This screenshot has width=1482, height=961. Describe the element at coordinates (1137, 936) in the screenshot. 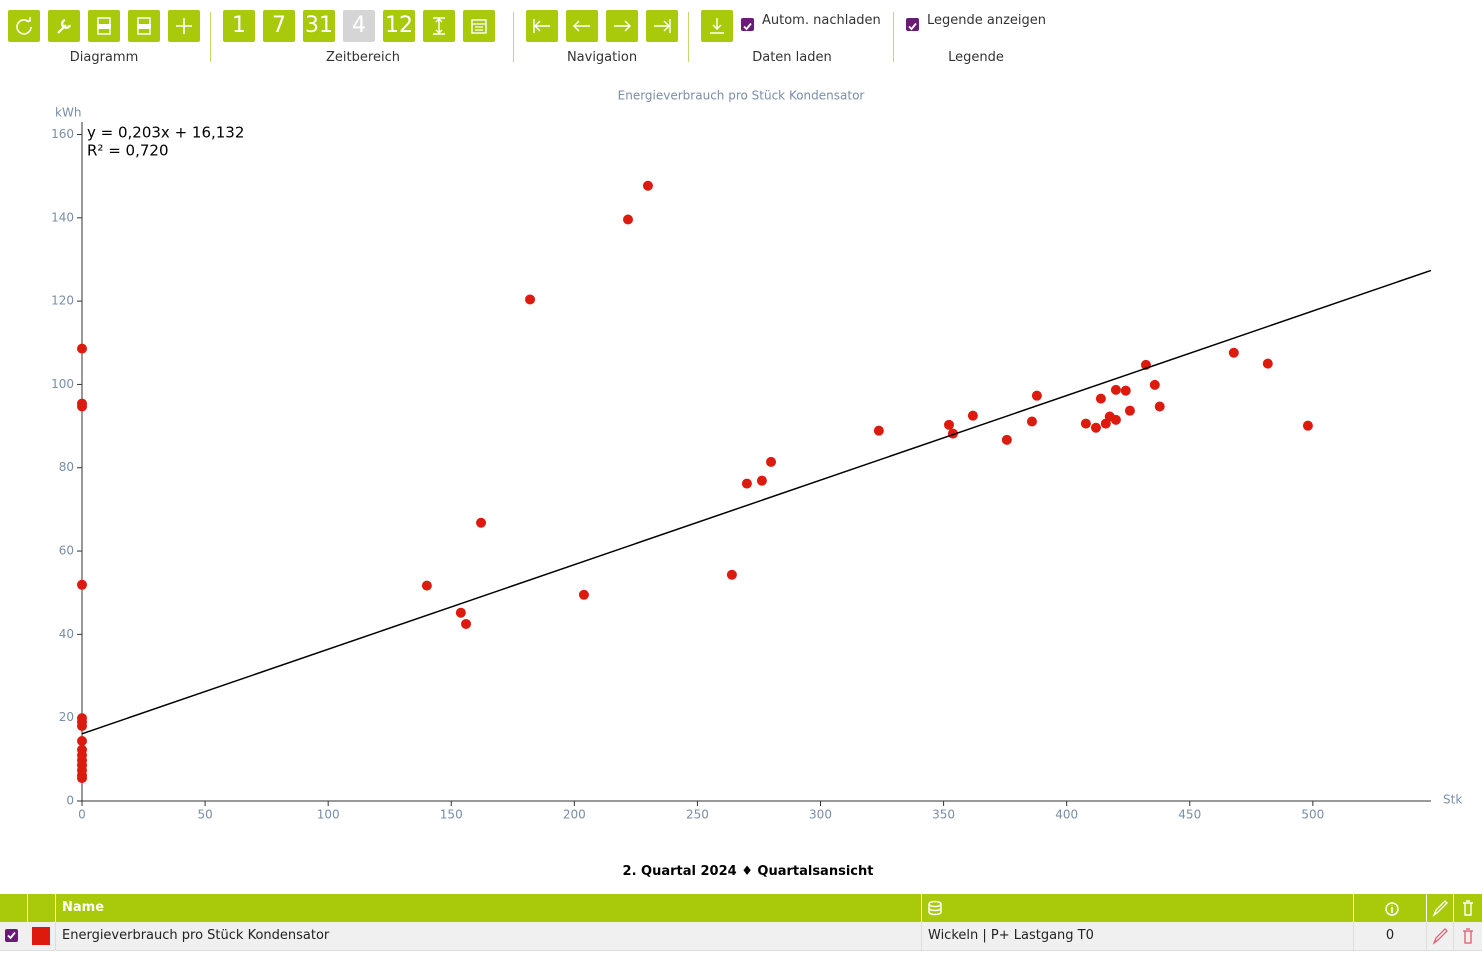

I see `source-cell: Wickeln | P+ Lastgang T0` at that location.